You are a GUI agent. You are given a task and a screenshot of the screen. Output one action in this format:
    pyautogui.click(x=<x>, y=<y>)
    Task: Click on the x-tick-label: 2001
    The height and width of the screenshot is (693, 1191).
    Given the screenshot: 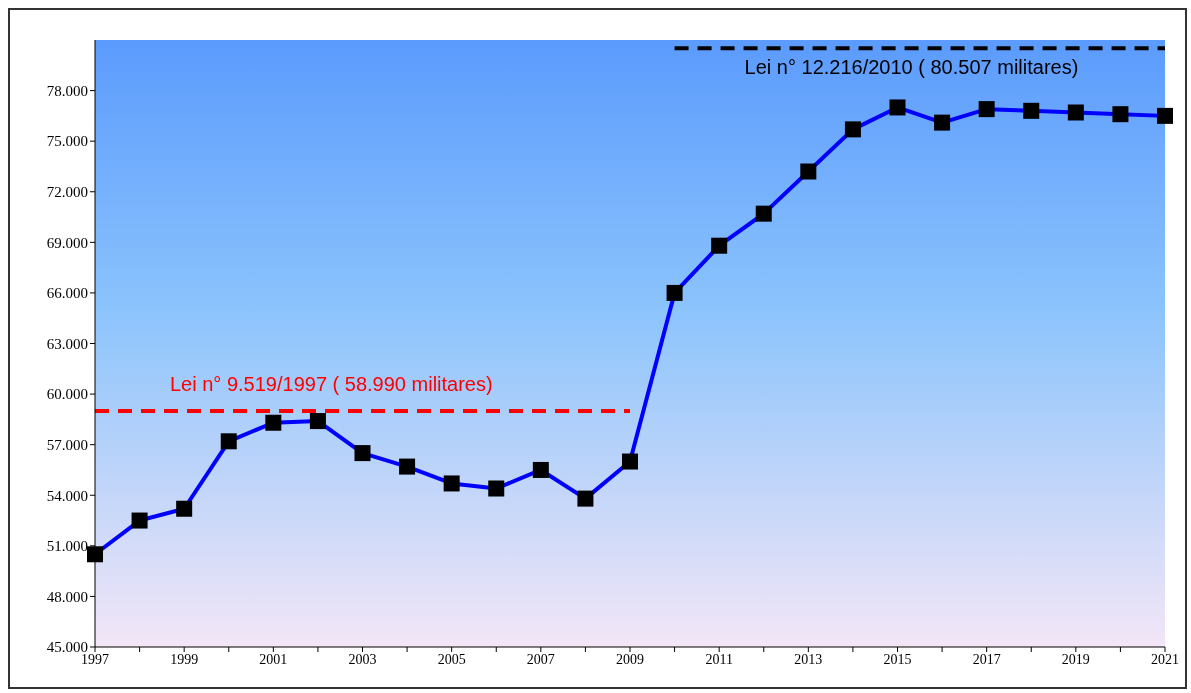 What is the action you would take?
    pyautogui.click(x=273, y=659)
    